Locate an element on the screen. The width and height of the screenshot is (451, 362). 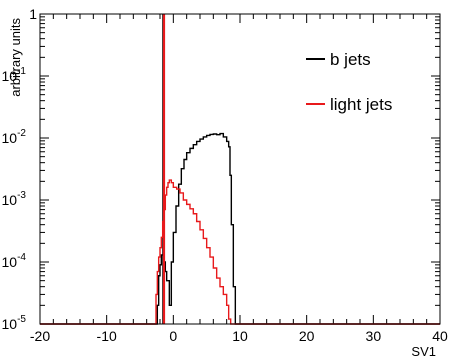
x-tick-label: -10 is located at coordinates (107, 336).